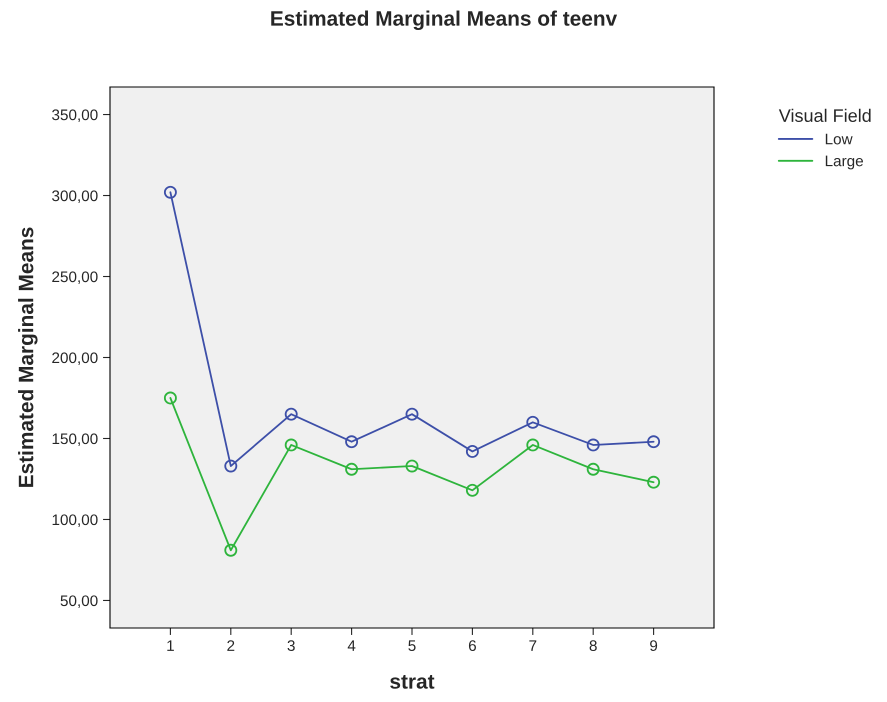 This screenshot has height=702, width=887. Describe the element at coordinates (75, 277) in the screenshot. I see `y-tick-label: 250,00` at that location.